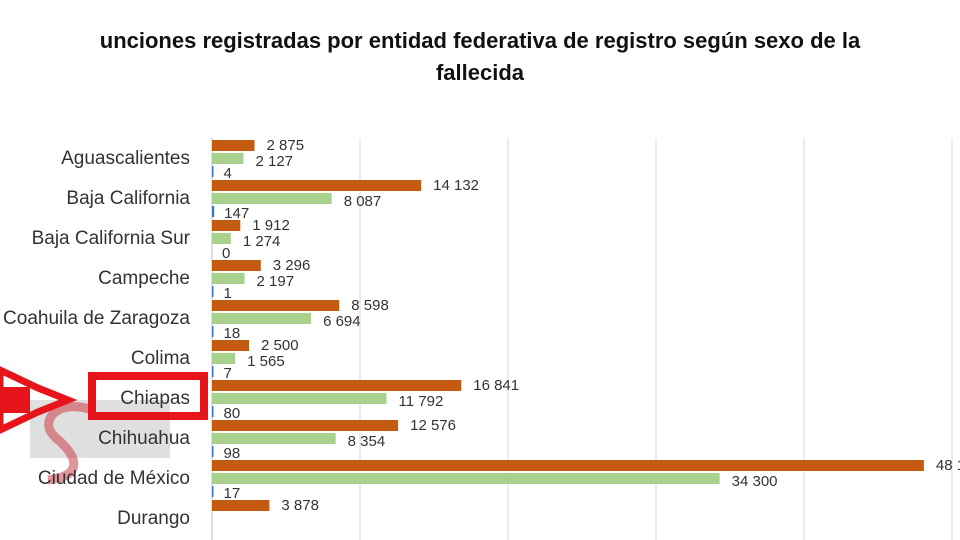  What do you see at coordinates (155, 398) in the screenshot?
I see `category-label: Chiapas` at bounding box center [155, 398].